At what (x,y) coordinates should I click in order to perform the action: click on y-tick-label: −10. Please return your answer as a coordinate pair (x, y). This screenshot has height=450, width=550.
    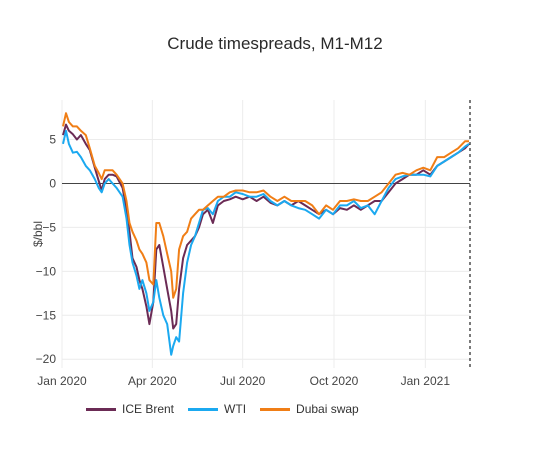
    Looking at the image, I should click on (46, 271).